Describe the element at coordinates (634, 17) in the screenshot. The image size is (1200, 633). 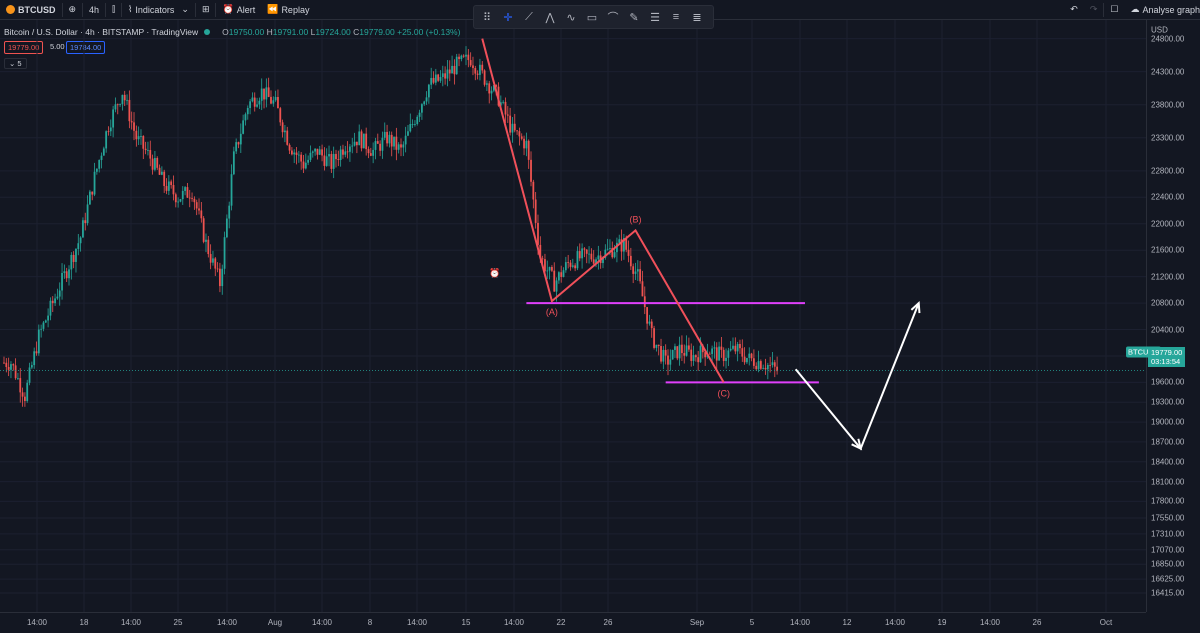
I see `pencil-icon: ✎` at that location.